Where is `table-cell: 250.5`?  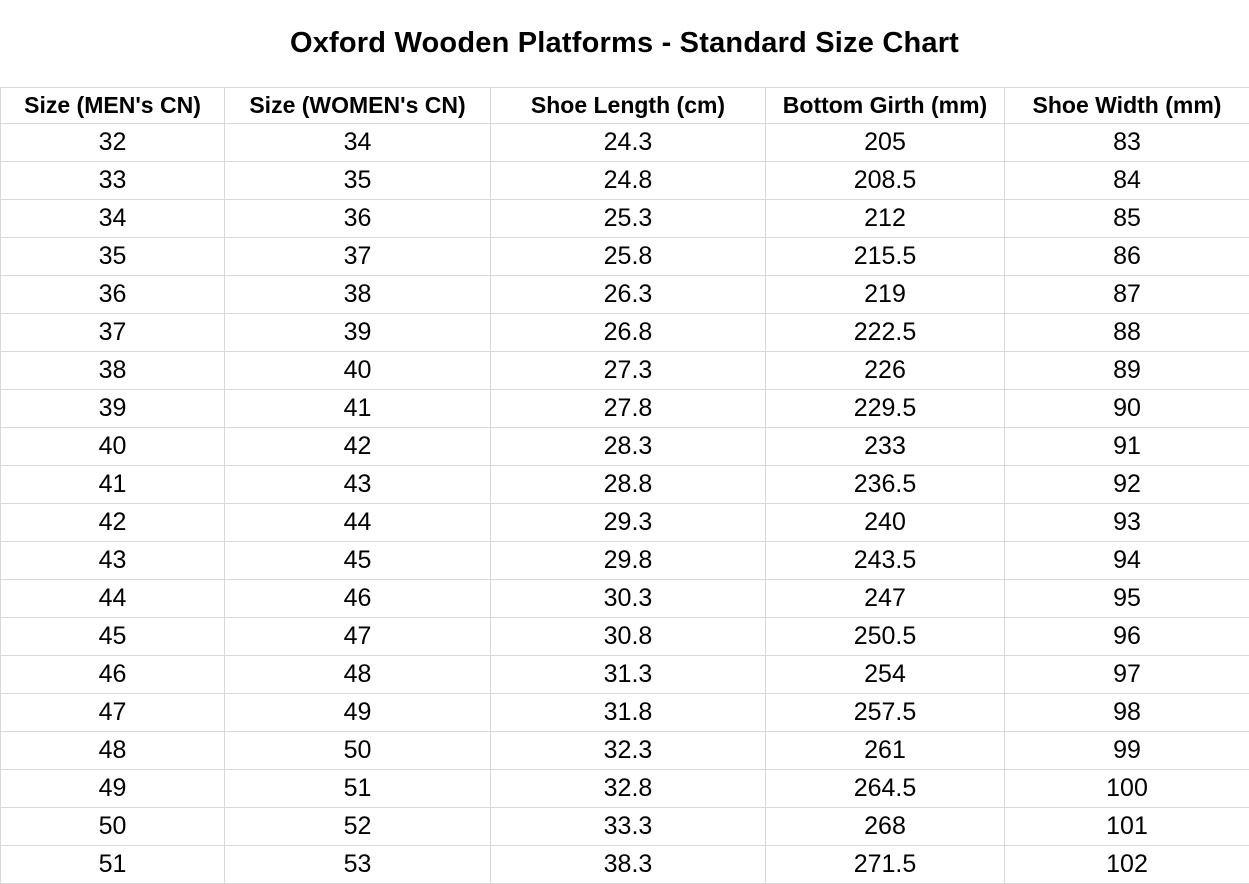 table-cell: 250.5 is located at coordinates (885, 637).